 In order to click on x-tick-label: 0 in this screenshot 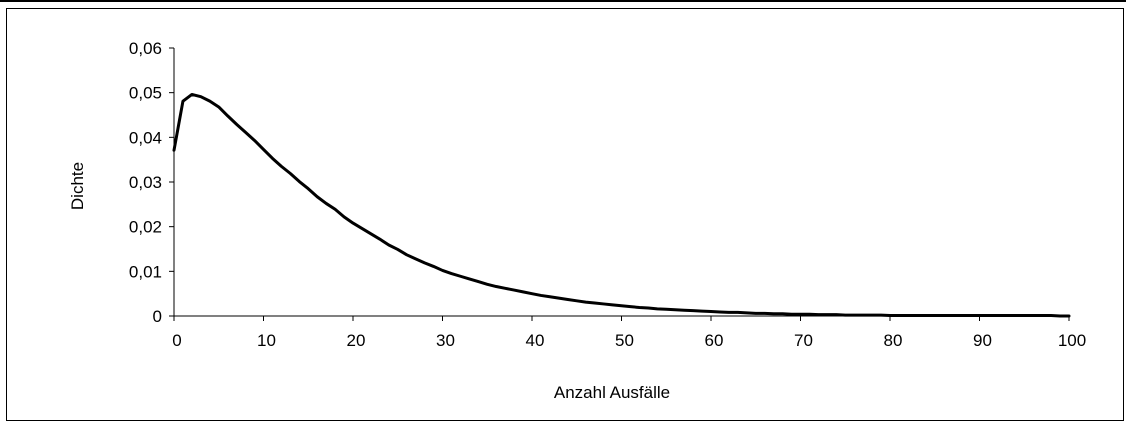, I will do `click(176, 340)`.